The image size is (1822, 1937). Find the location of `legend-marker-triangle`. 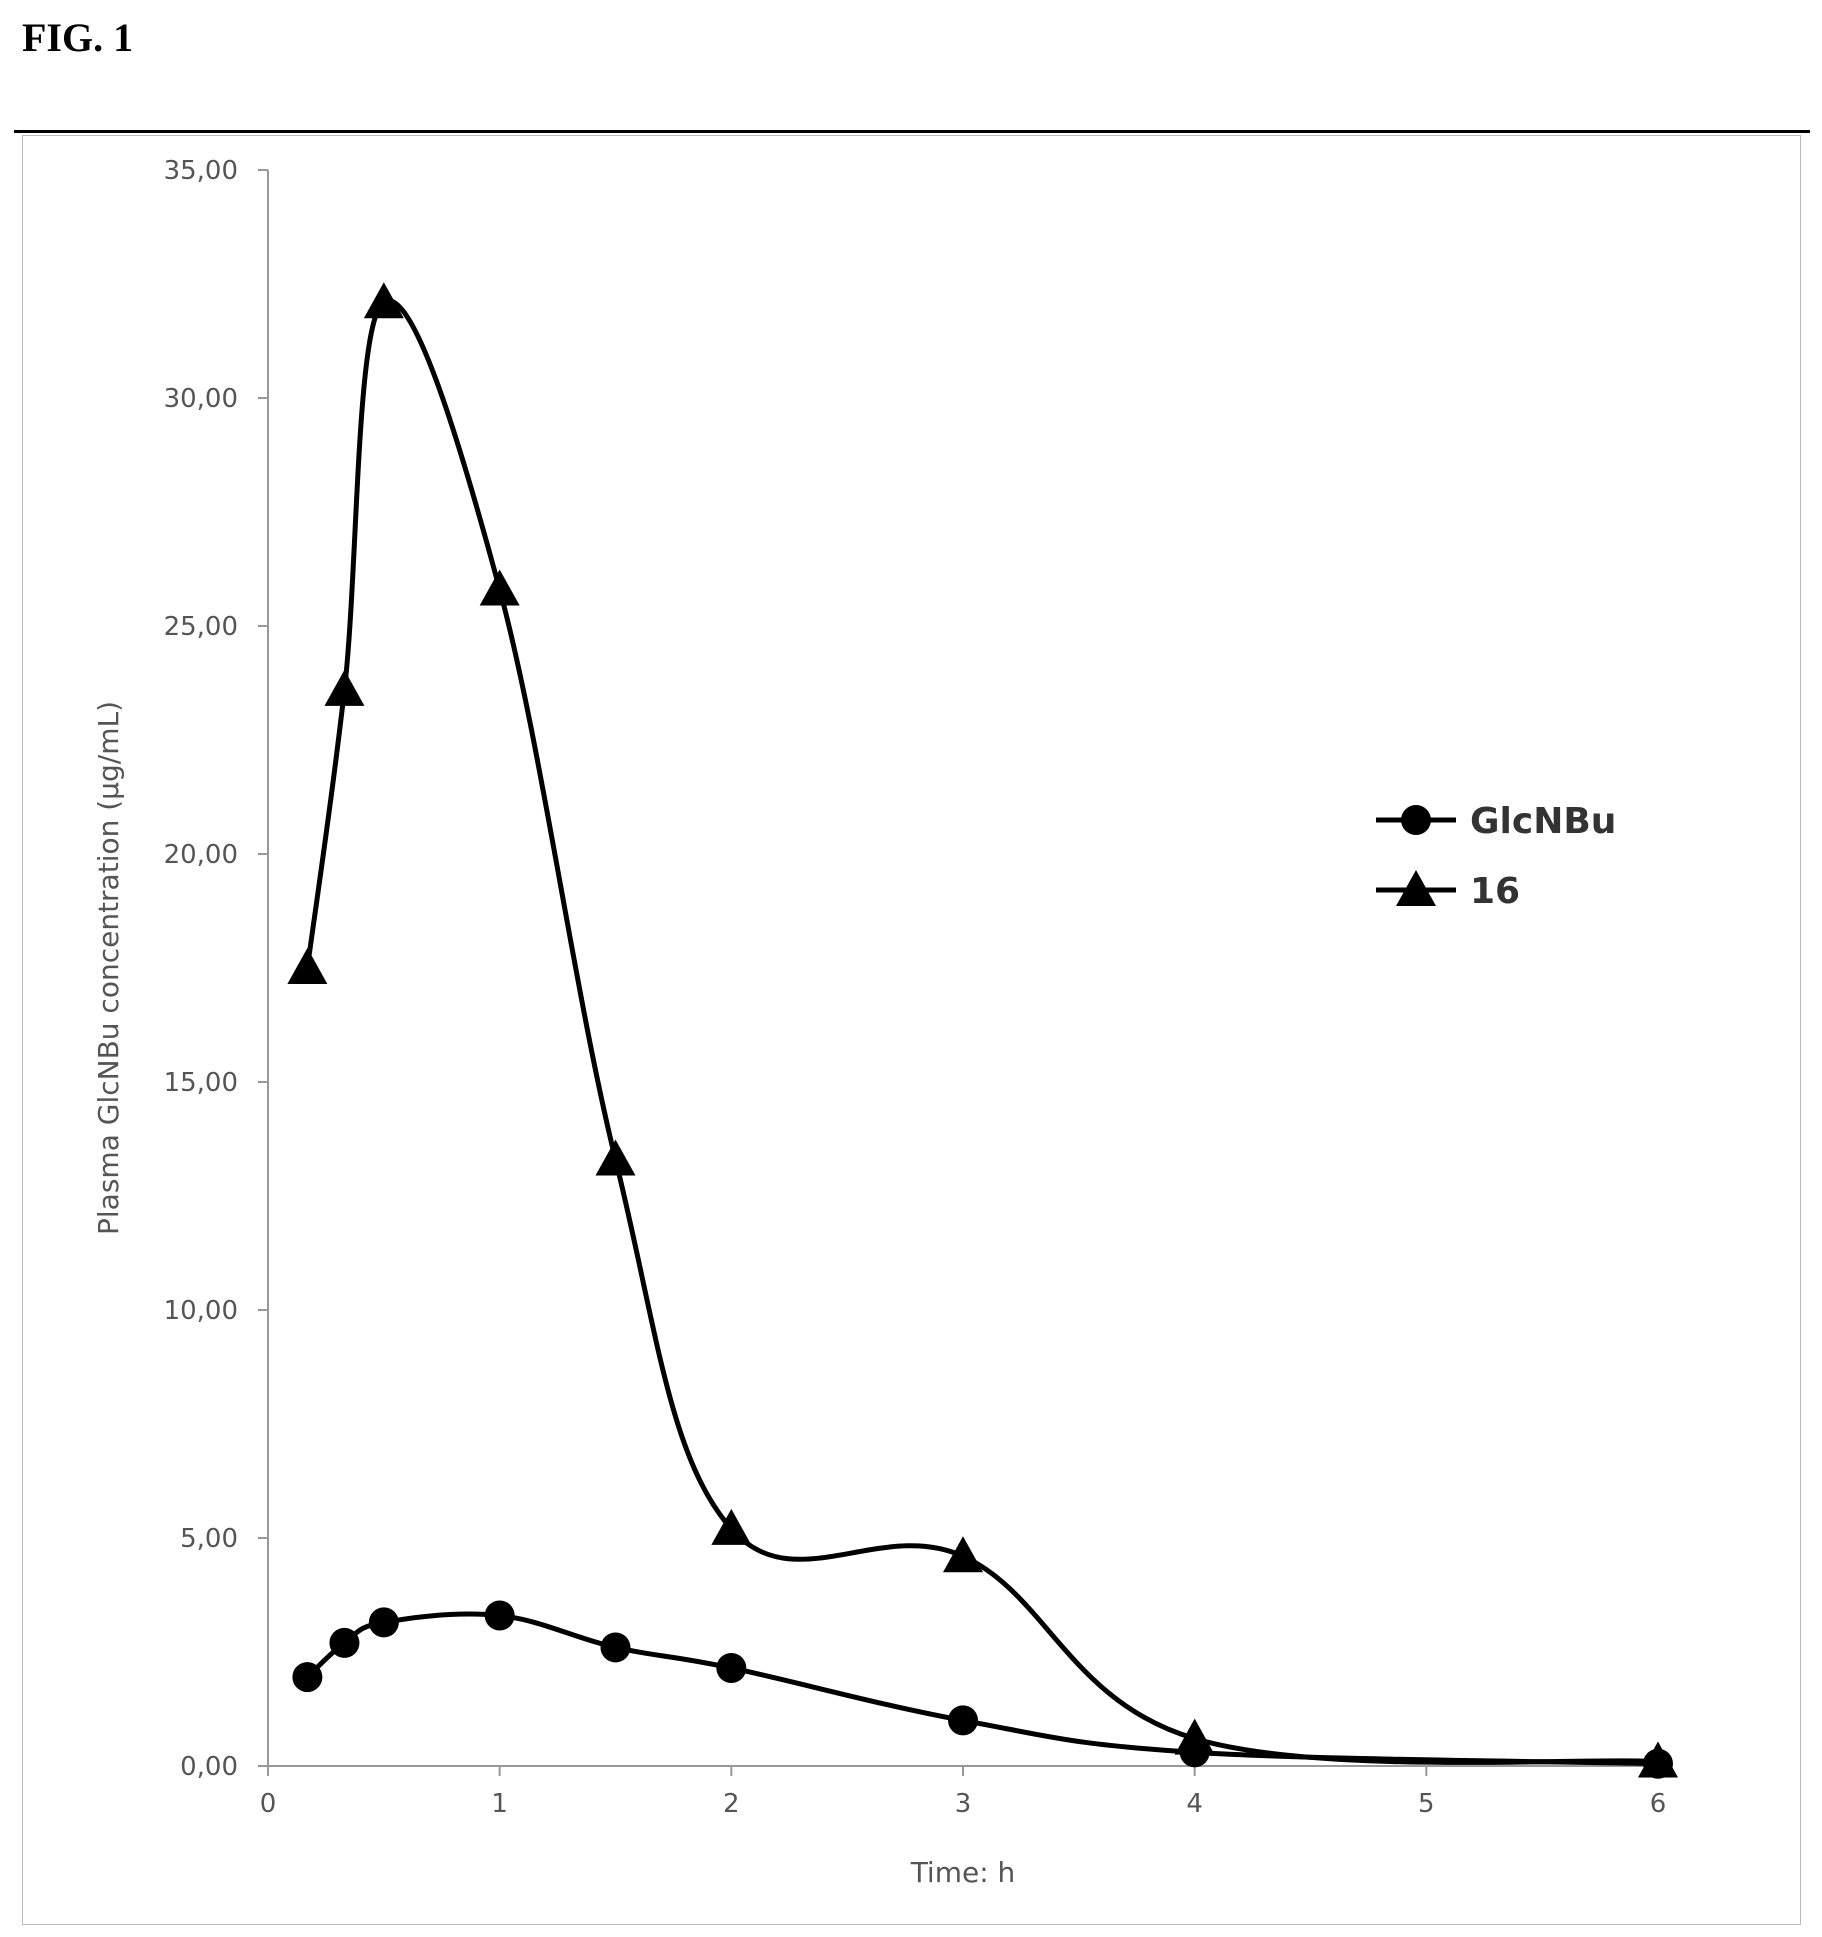

legend-marker-triangle is located at coordinates (1416, 888).